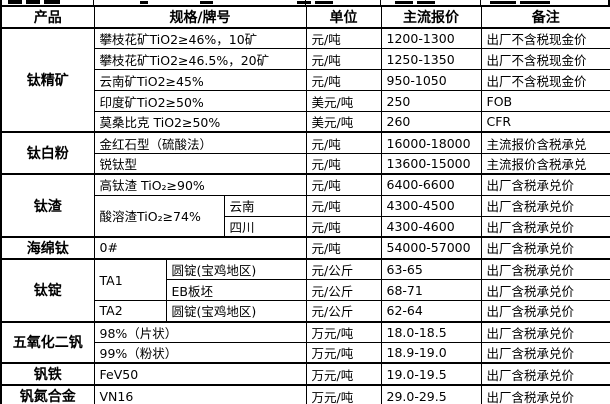 Image resolution: width=610 pixels, height=404 pixels. What do you see at coordinates (159, 216) in the screenshot?
I see `spec-cell: 酸溶渣TiO₂≥74%` at bounding box center [159, 216].